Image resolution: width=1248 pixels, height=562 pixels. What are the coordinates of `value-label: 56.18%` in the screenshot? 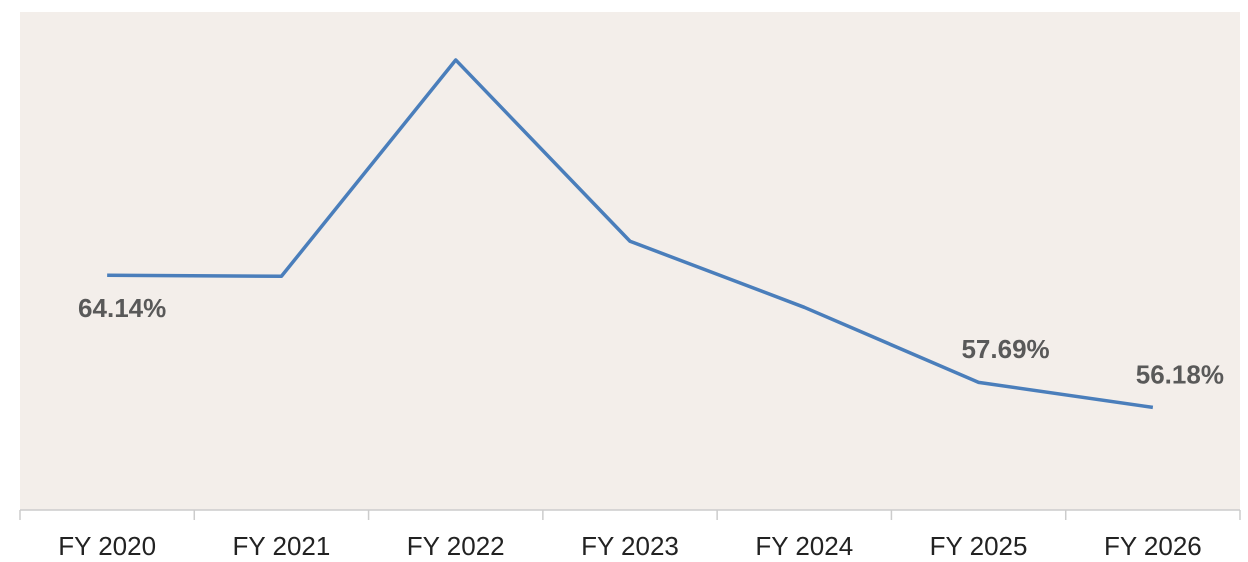 It's located at (1180, 374).